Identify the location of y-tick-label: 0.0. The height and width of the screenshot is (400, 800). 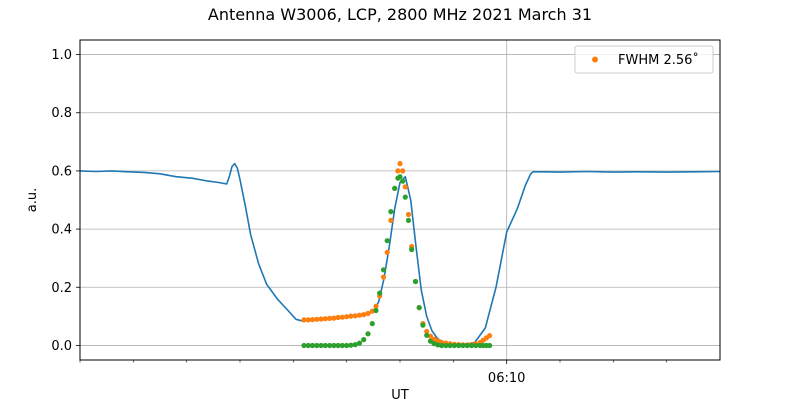
(61, 346).